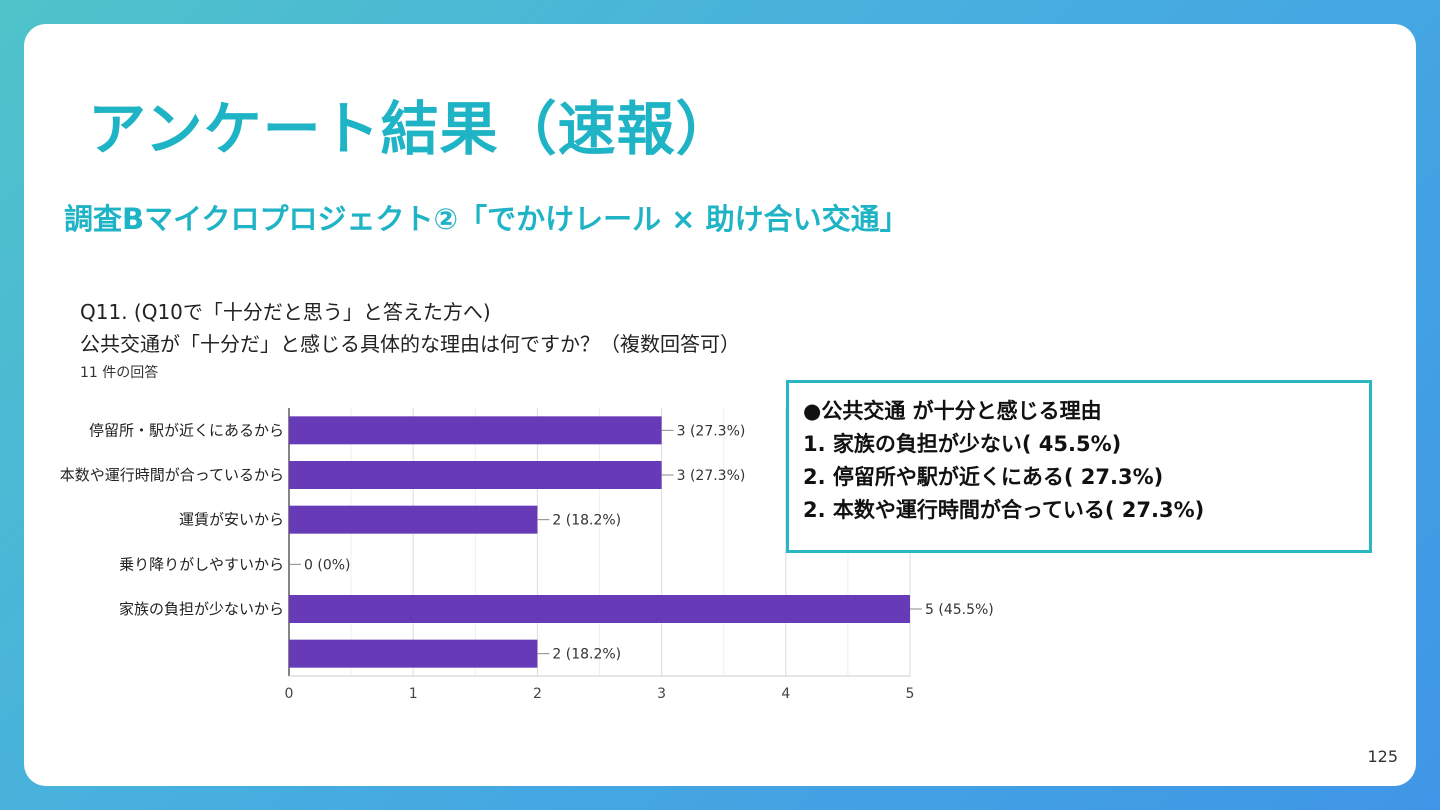 This screenshot has width=1440, height=810. Describe the element at coordinates (172, 475) in the screenshot. I see `category-label: 本数や運行時間が合っているから` at that location.